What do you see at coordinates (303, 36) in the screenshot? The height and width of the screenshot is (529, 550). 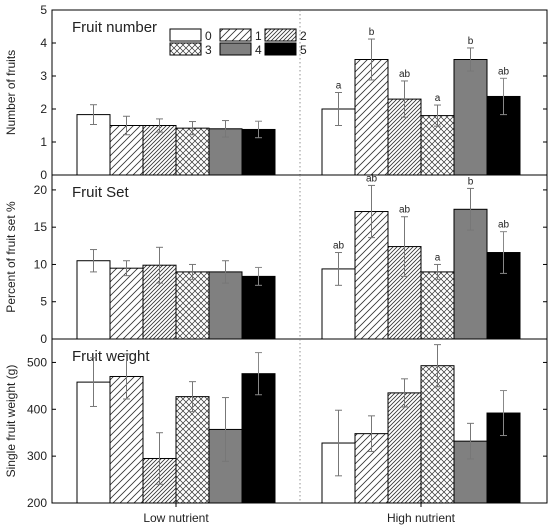 I see `legend-label: 2` at bounding box center [303, 36].